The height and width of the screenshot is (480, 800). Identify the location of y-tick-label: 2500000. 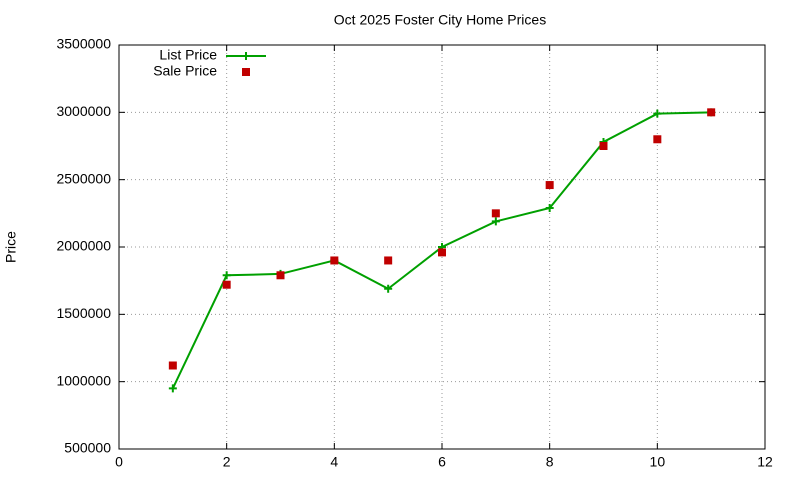
(83, 178).